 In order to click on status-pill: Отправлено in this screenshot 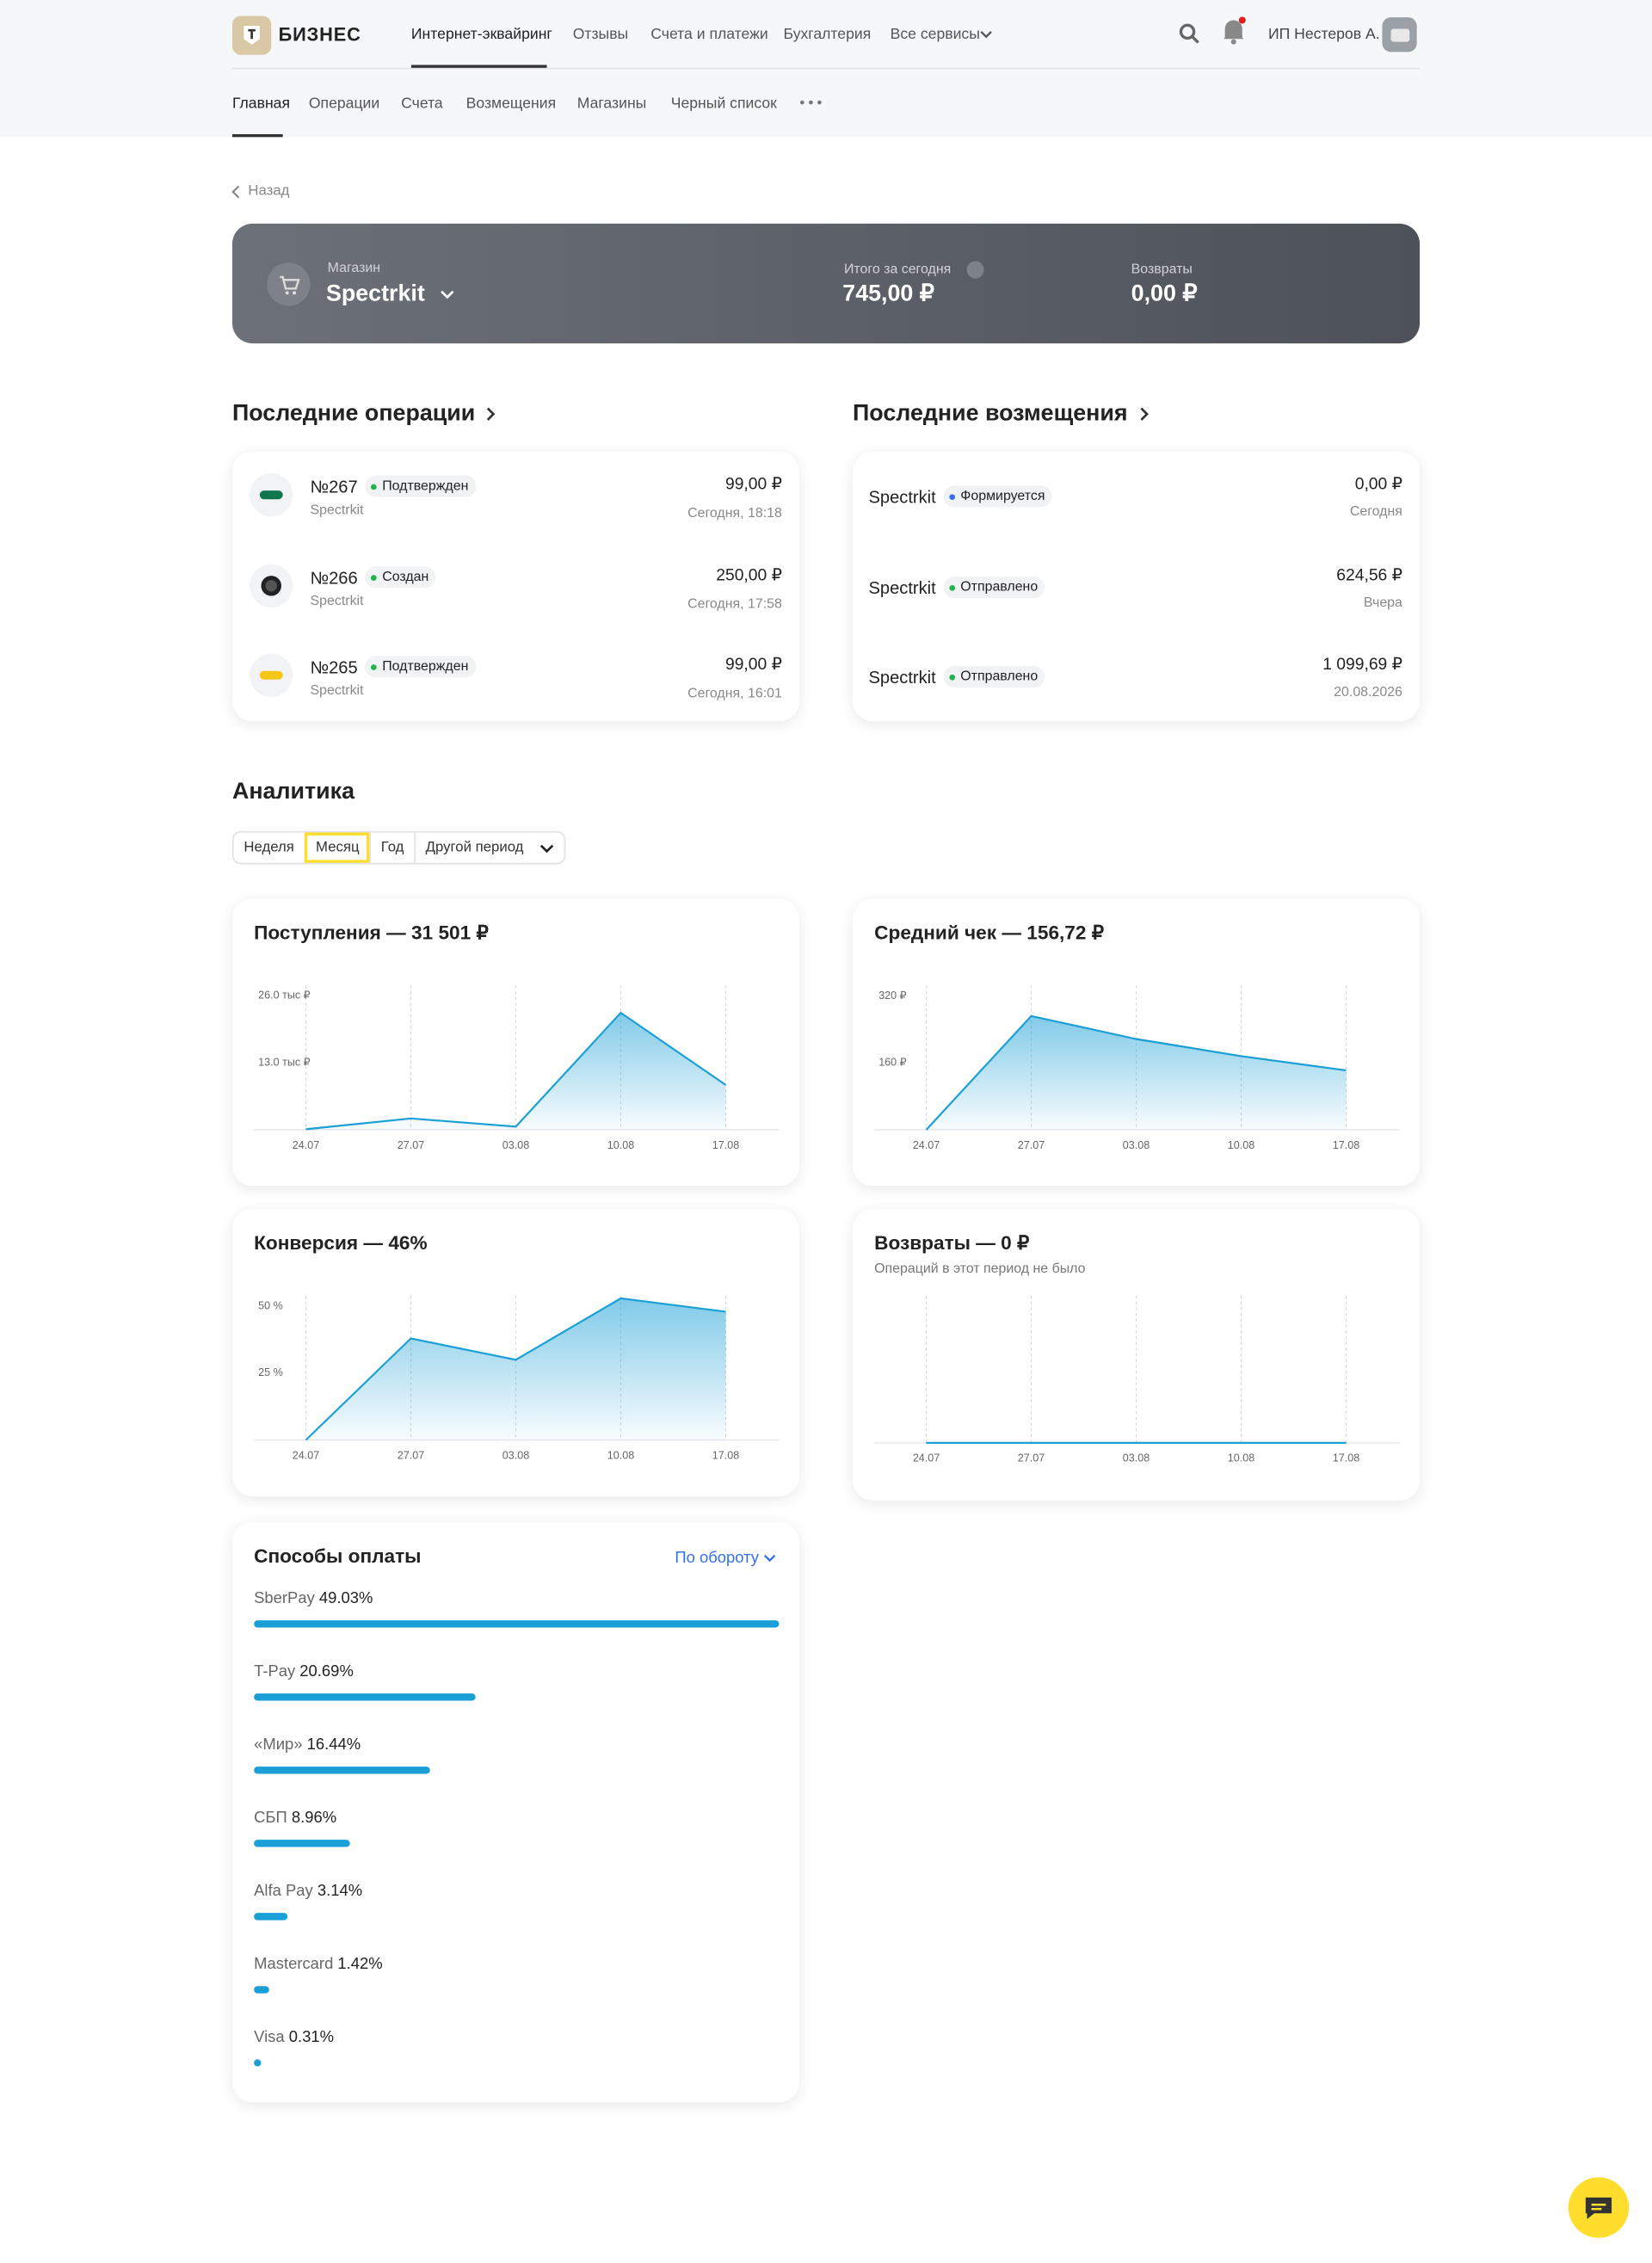, I will do `click(994, 587)`.